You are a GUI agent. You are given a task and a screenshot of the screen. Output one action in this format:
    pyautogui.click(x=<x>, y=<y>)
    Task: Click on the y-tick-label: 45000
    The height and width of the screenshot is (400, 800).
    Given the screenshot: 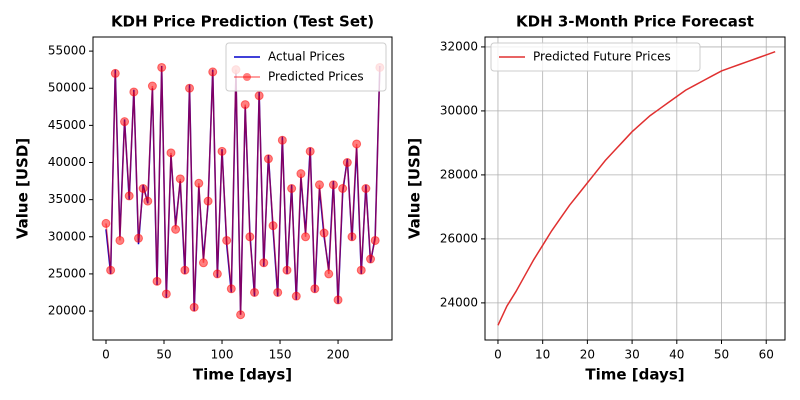 What is the action you would take?
    pyautogui.click(x=67, y=125)
    